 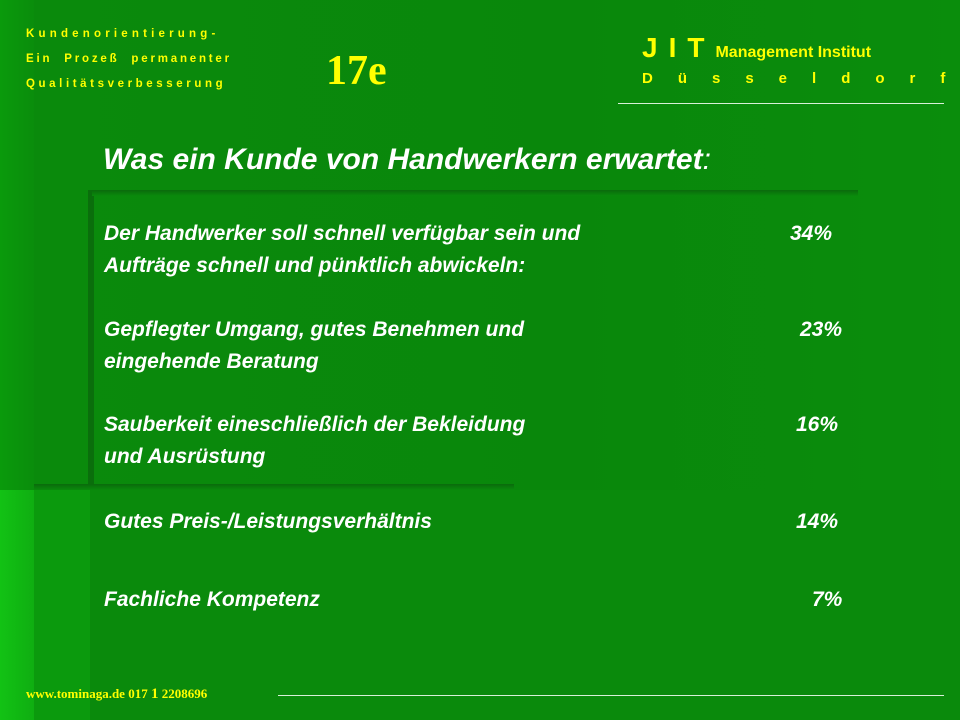 What do you see at coordinates (274, 487) in the screenshot?
I see `content-band-divider` at bounding box center [274, 487].